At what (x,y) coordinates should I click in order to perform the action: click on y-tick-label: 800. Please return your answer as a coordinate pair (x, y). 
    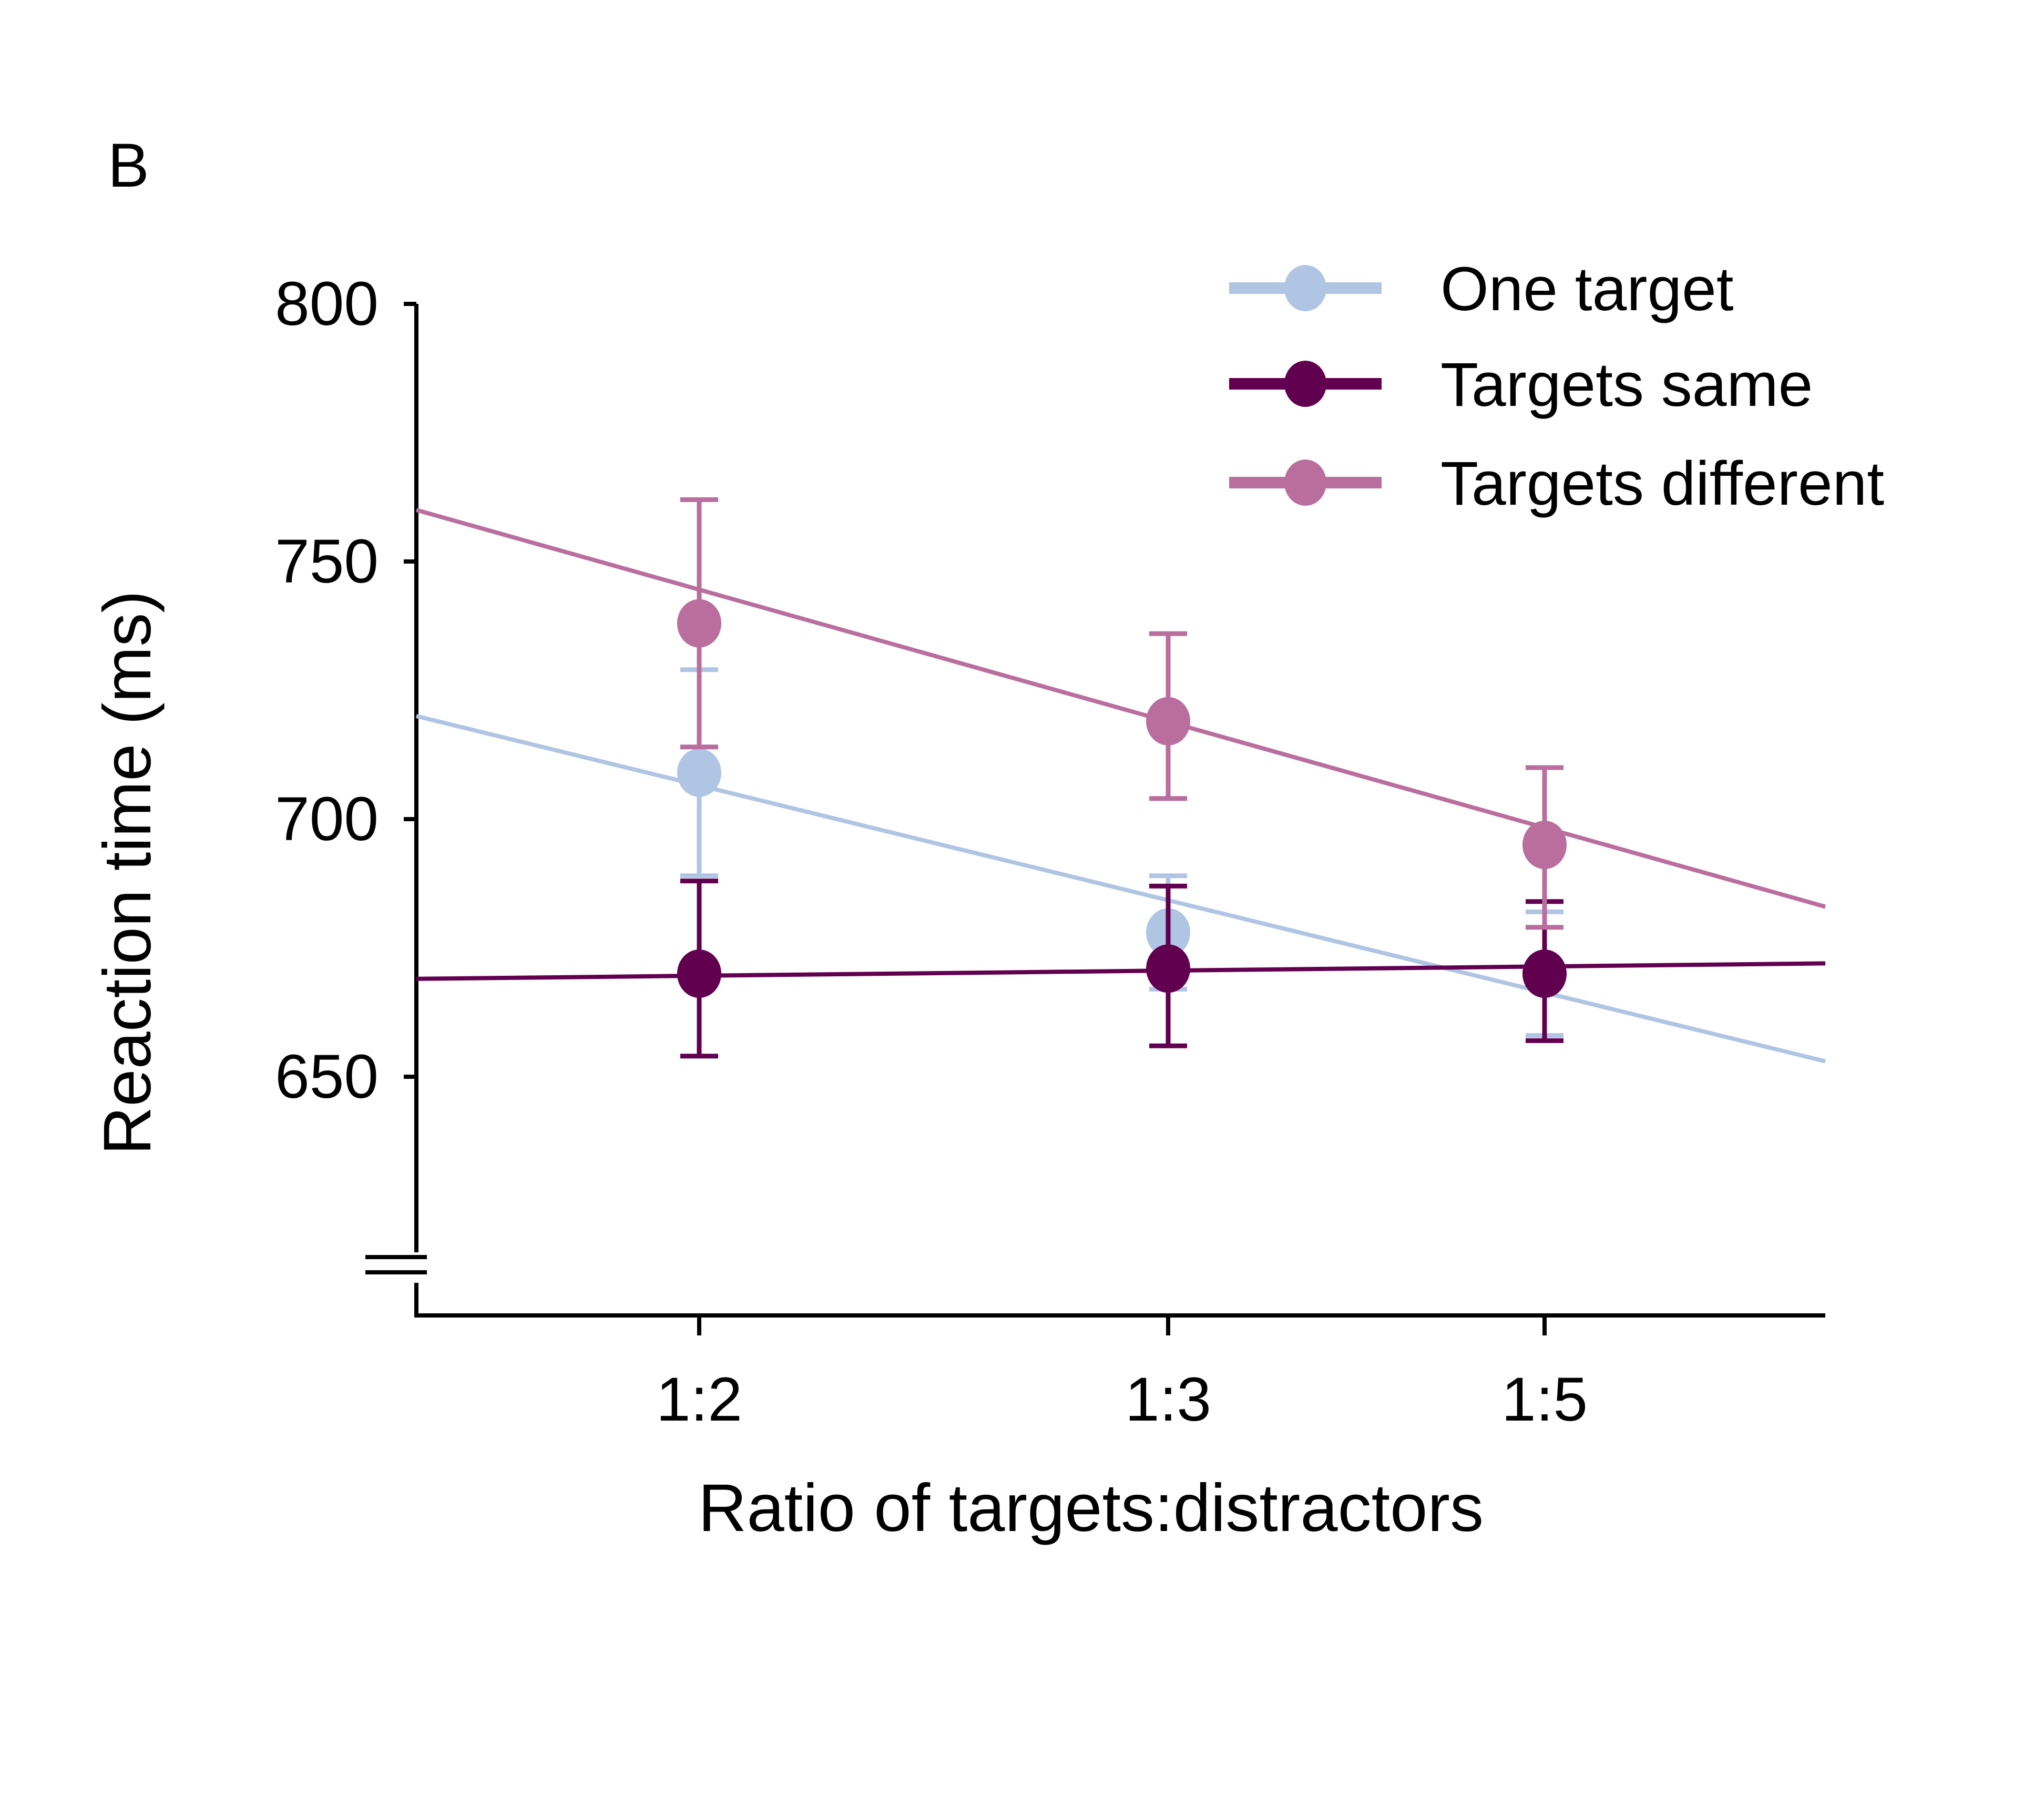
    Looking at the image, I should click on (327, 304).